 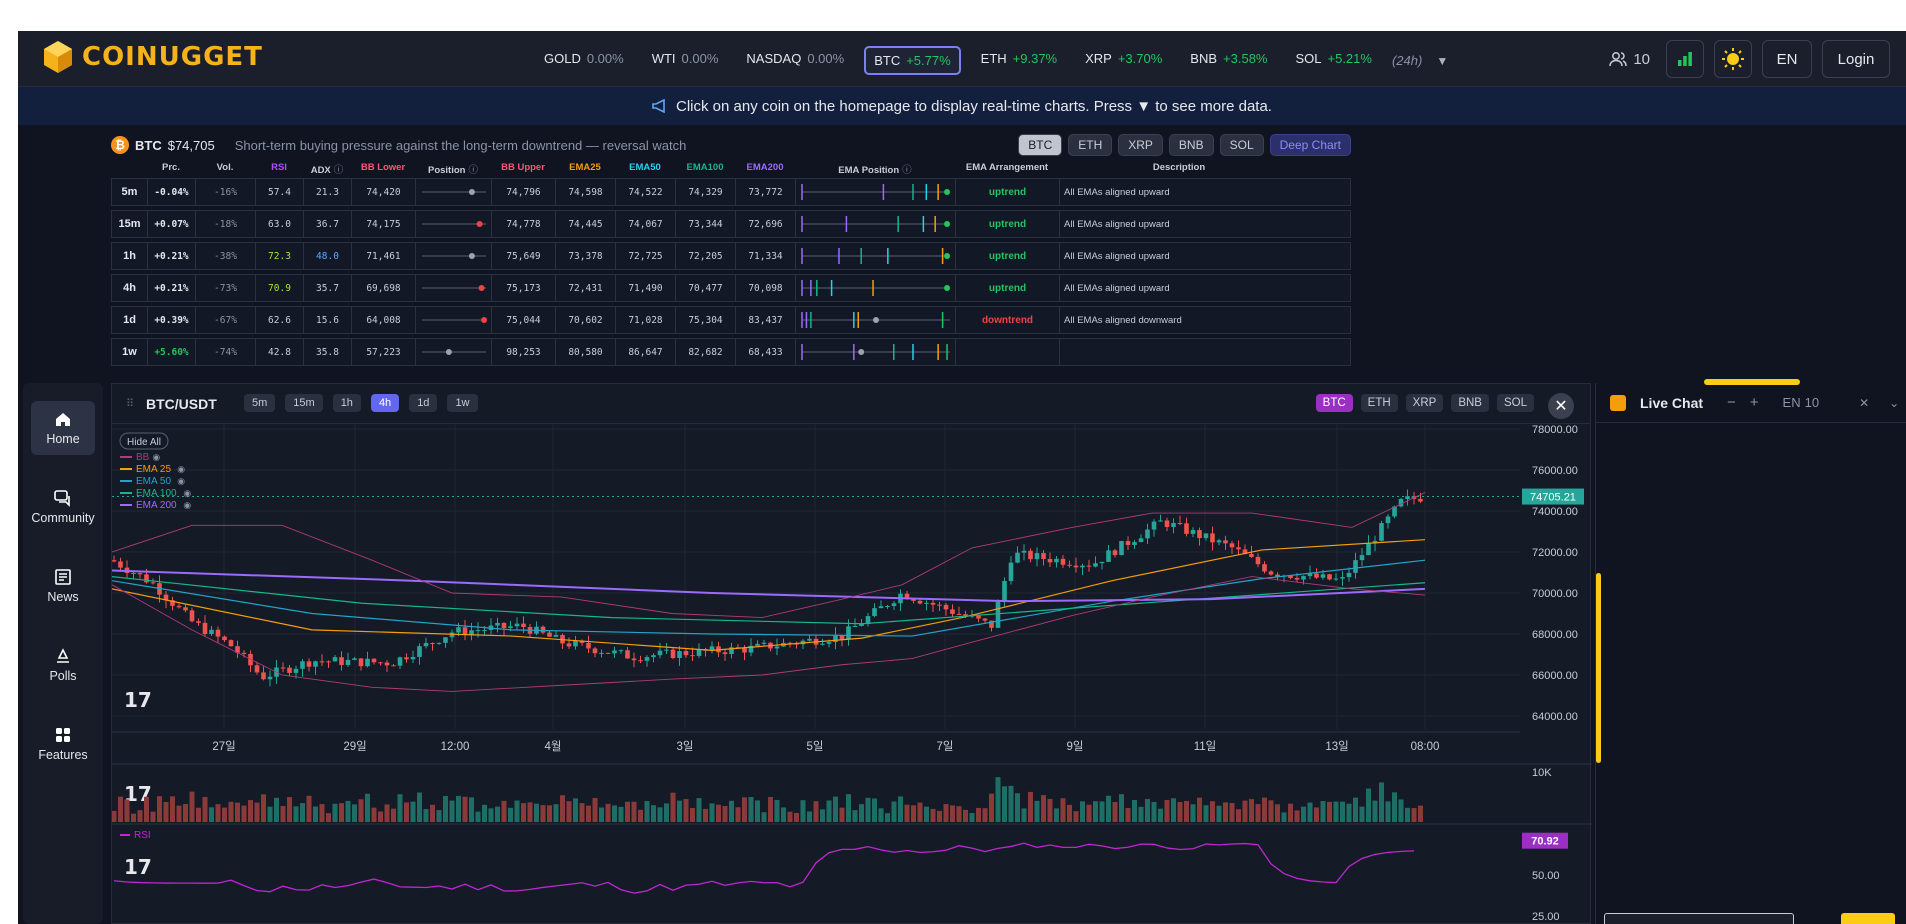 What do you see at coordinates (685, 746) in the screenshot?
I see `time-tick: 3일` at bounding box center [685, 746].